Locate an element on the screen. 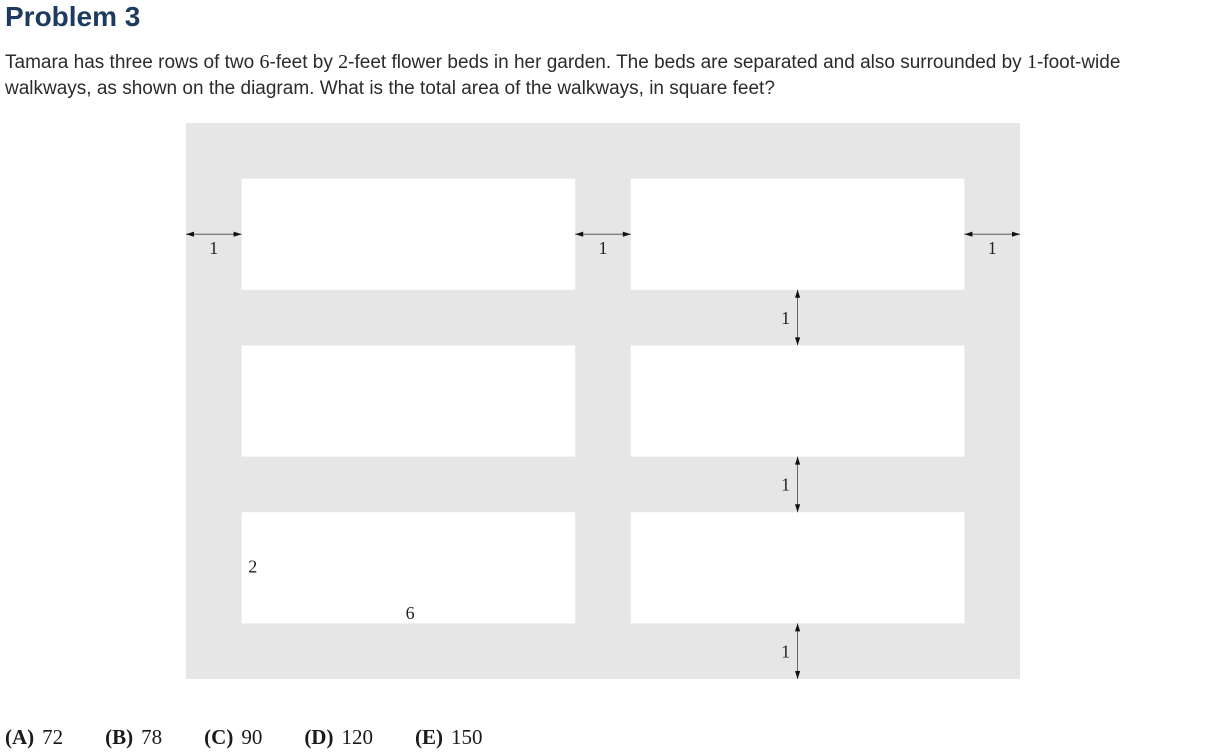 This screenshot has height=756, width=1206. choice-label: (D) is located at coordinates (319, 737).